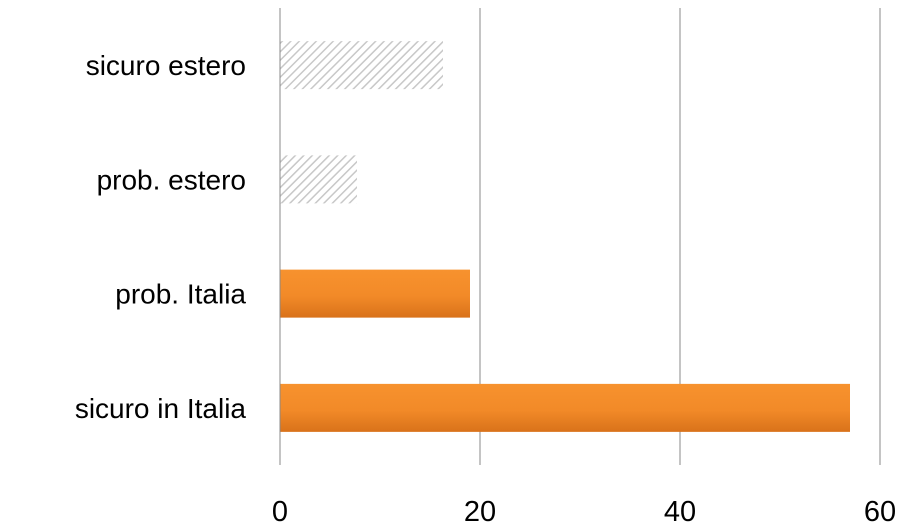 Image resolution: width=912 pixels, height=530 pixels. I want to click on x-tick-label-40: 40, so click(680, 512).